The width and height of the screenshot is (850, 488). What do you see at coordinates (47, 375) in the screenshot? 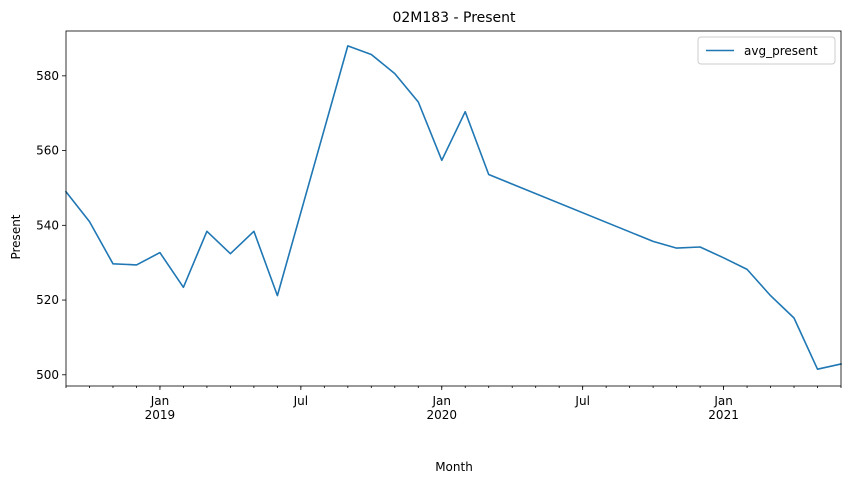
I see `y-tick-label: 500` at bounding box center [47, 375].